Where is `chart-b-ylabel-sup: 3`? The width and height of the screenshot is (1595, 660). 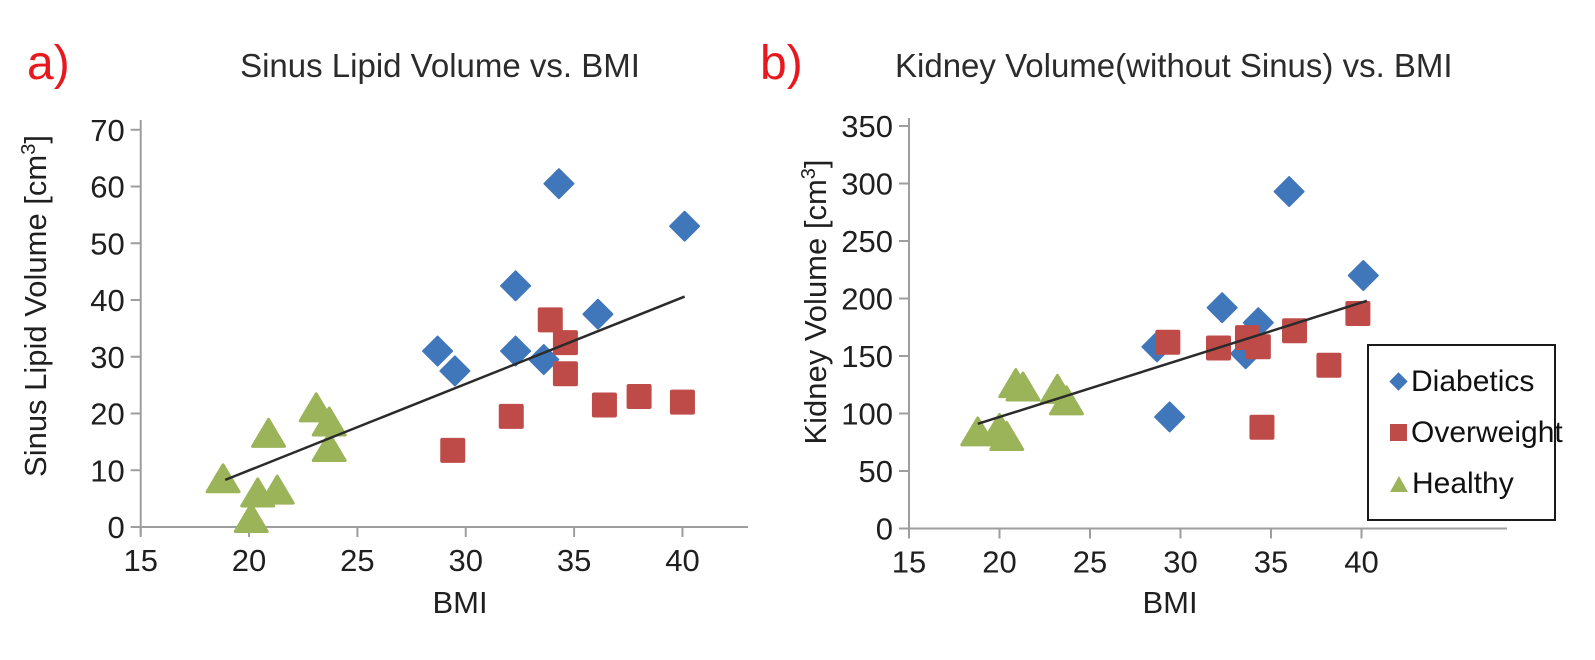 chart-b-ylabel-sup: 3 is located at coordinates (808, 174).